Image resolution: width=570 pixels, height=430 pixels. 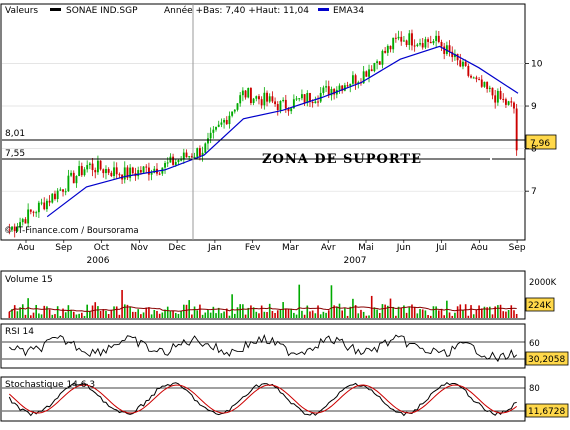 What do you see at coordinates (140, 248) in the screenshot?
I see `x-month-label: Nov` at bounding box center [140, 248].